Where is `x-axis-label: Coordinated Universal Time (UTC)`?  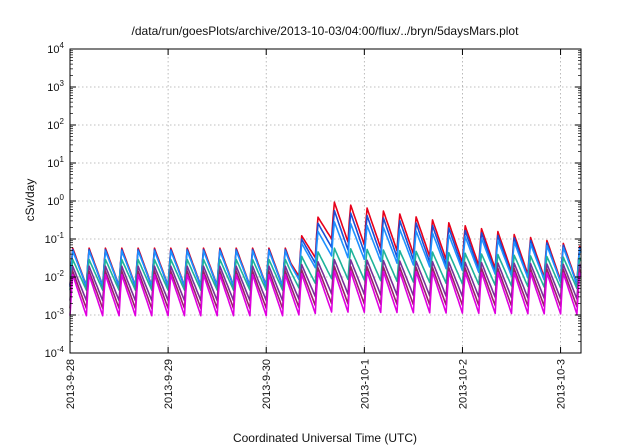
x-axis-label: Coordinated Universal Time (UTC) is located at coordinates (325, 438).